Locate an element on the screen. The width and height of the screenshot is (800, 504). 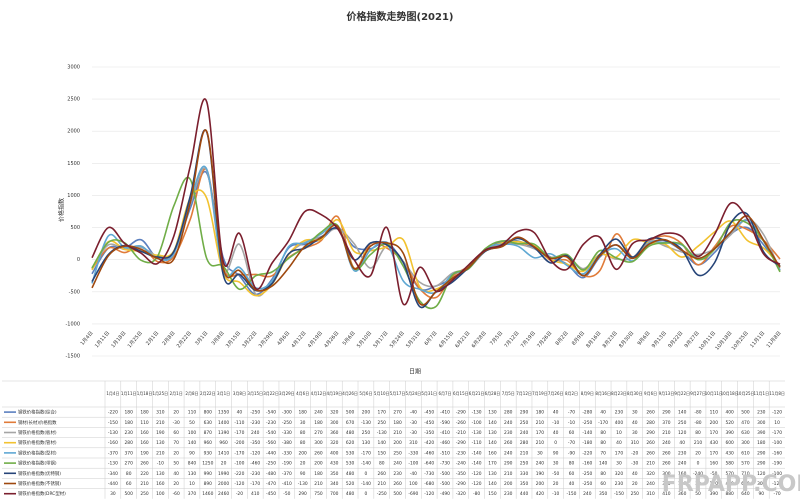
table-cell: 230 is located at coordinates (682, 453).